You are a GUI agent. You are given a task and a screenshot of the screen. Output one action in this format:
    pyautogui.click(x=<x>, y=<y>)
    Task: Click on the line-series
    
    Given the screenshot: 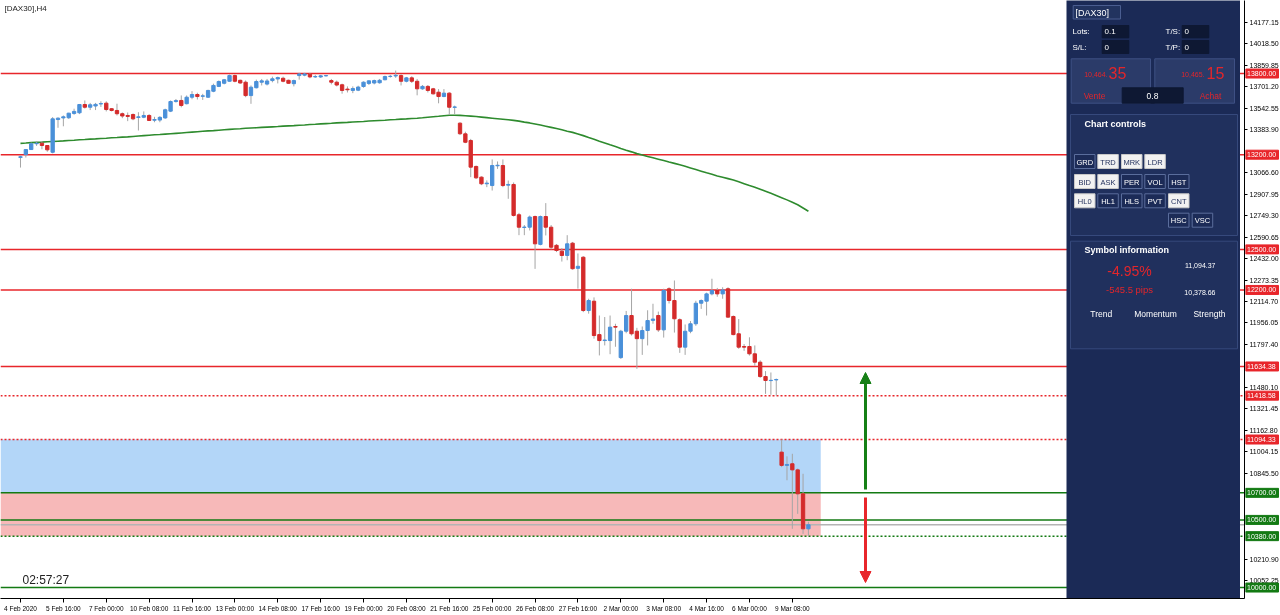 What is the action you would take?
    pyautogui.click(x=414, y=163)
    